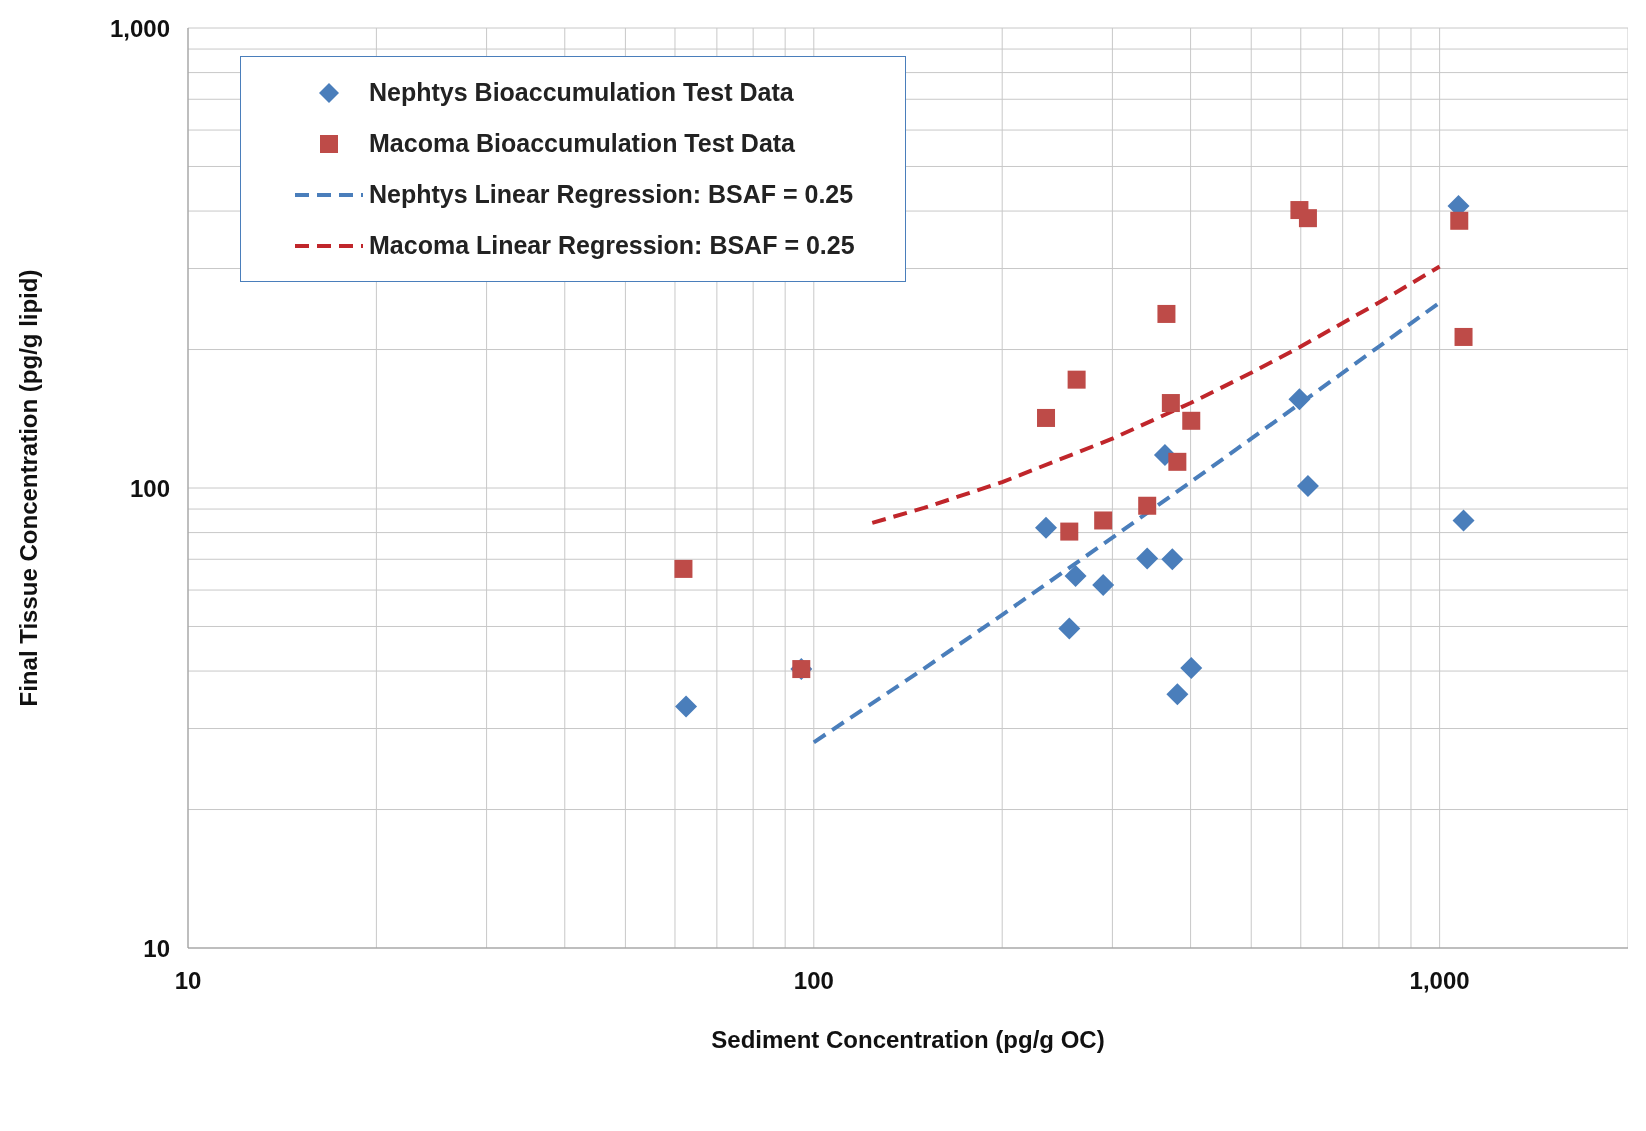  I want to click on x-tick-label: 10, so click(188, 981).